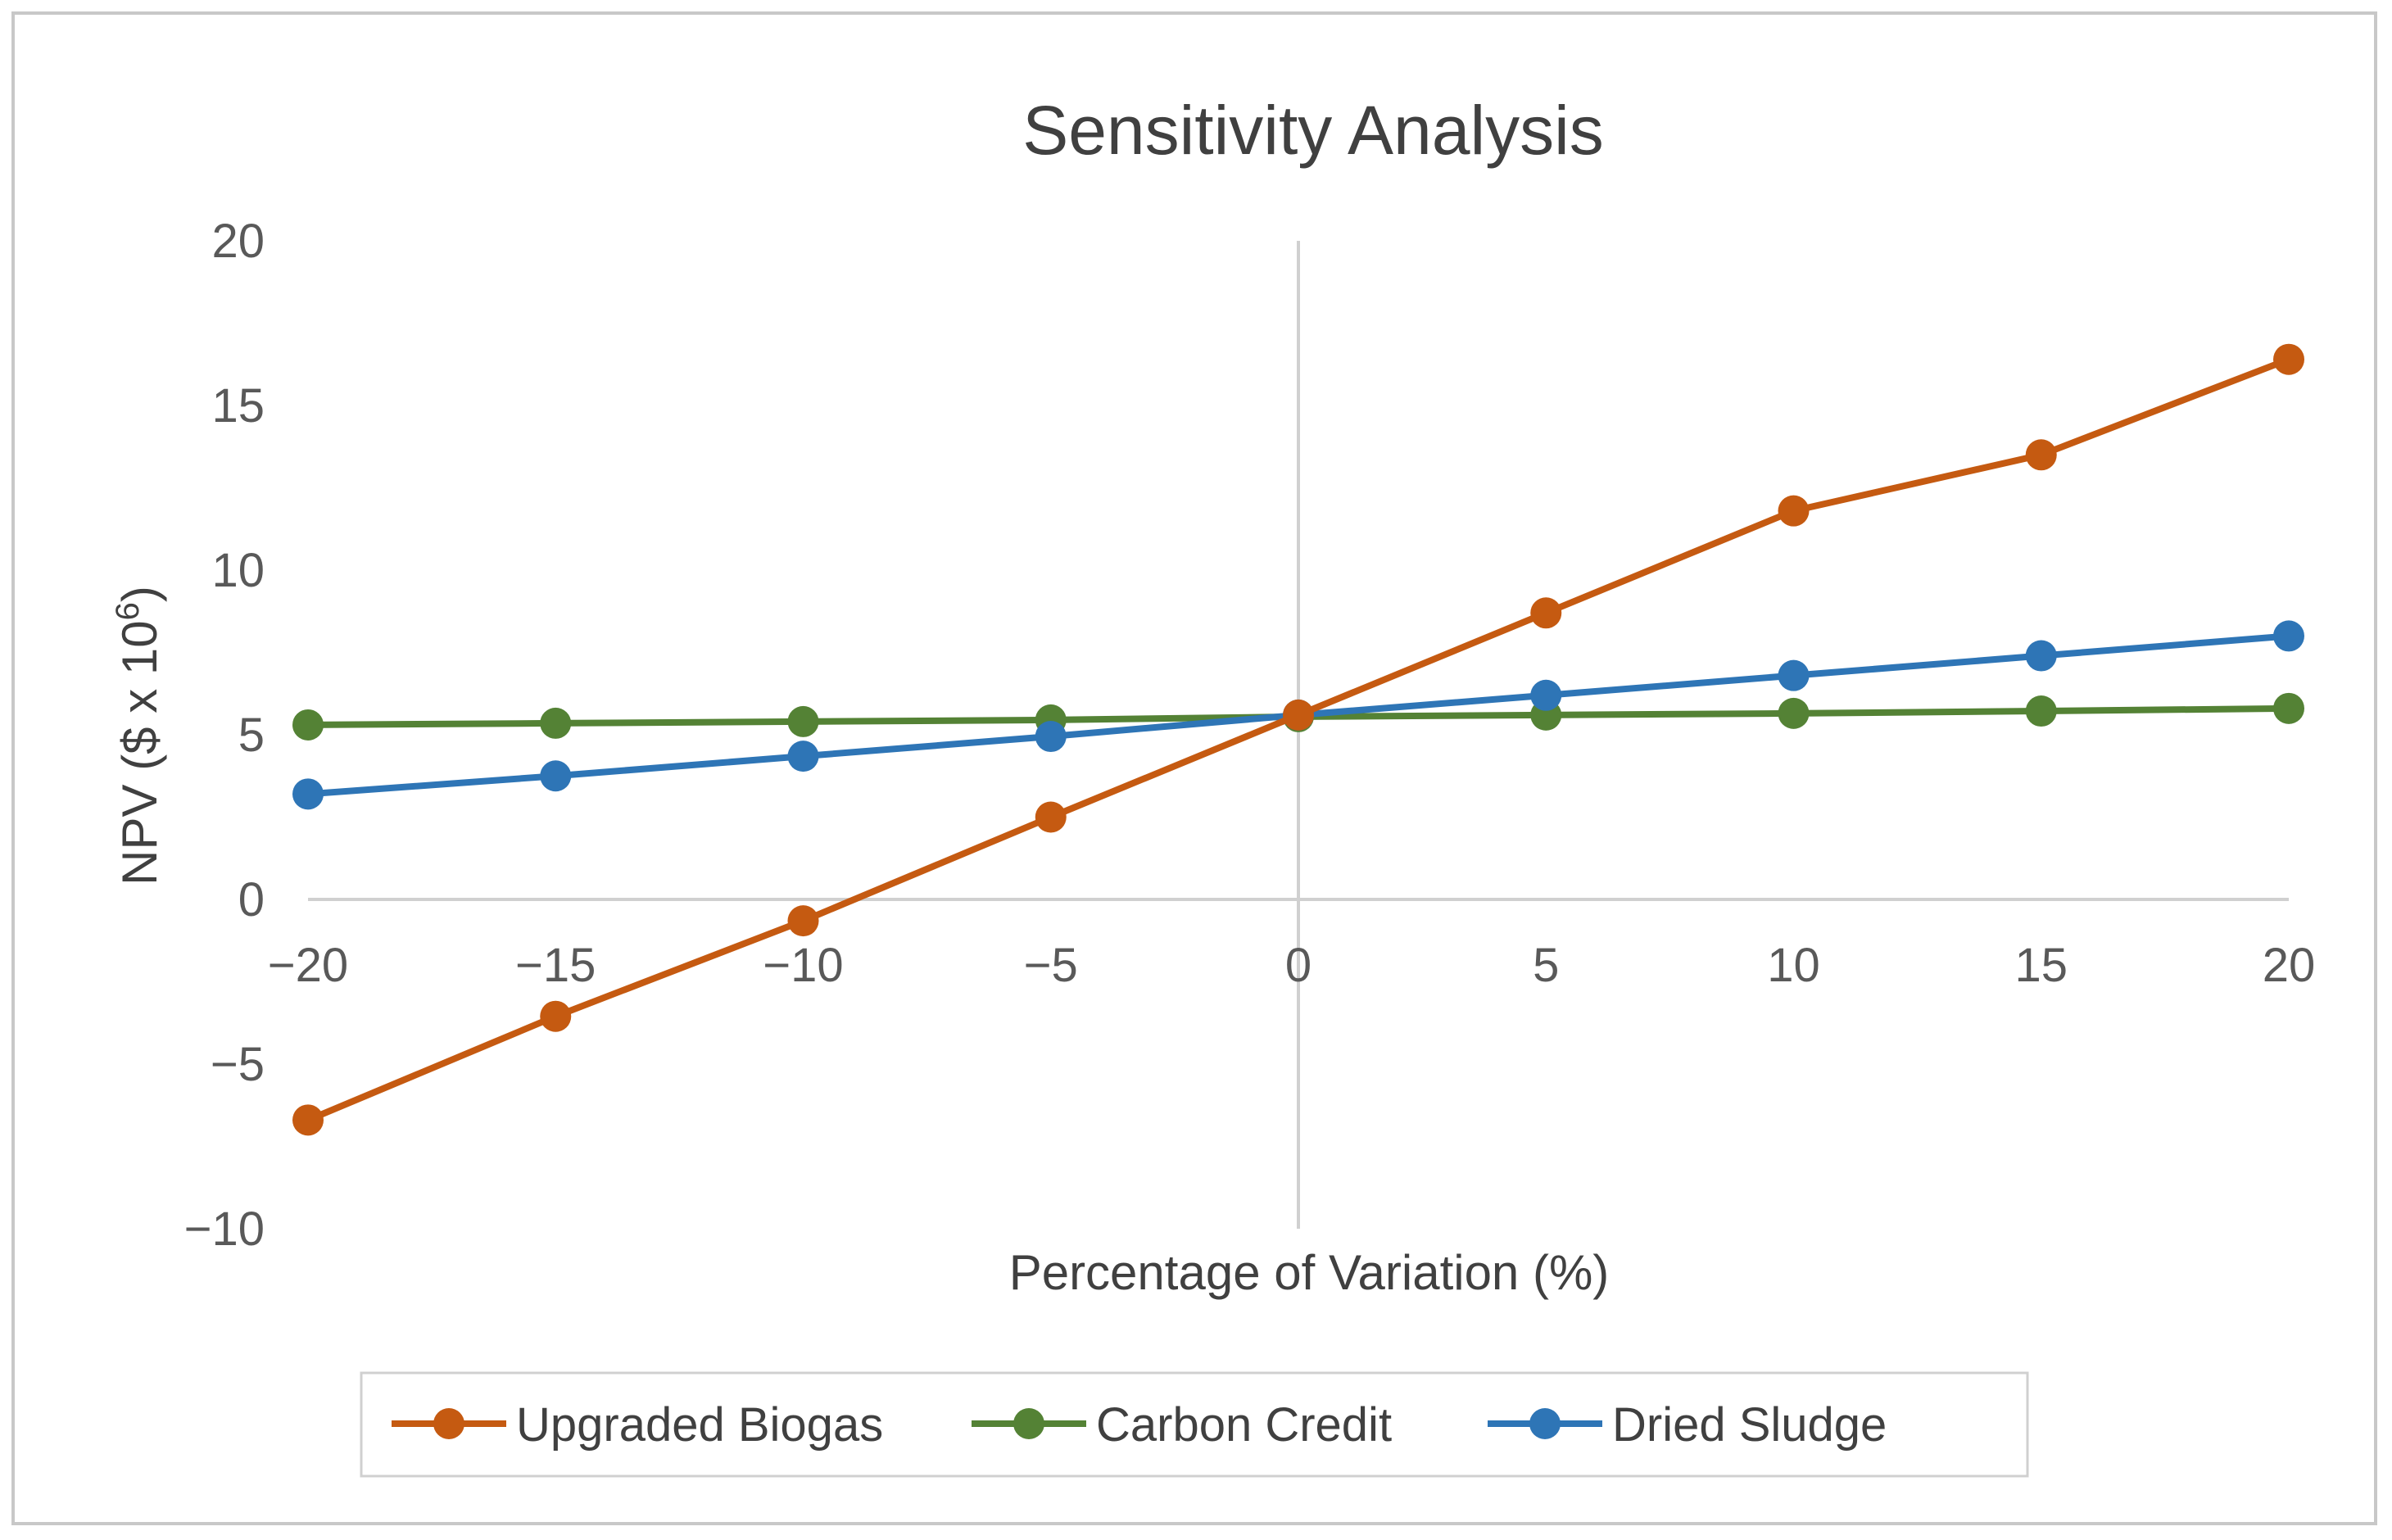  Describe the element at coordinates (128, 611) in the screenshot. I see `y-axis-title-superscript: 6` at that location.